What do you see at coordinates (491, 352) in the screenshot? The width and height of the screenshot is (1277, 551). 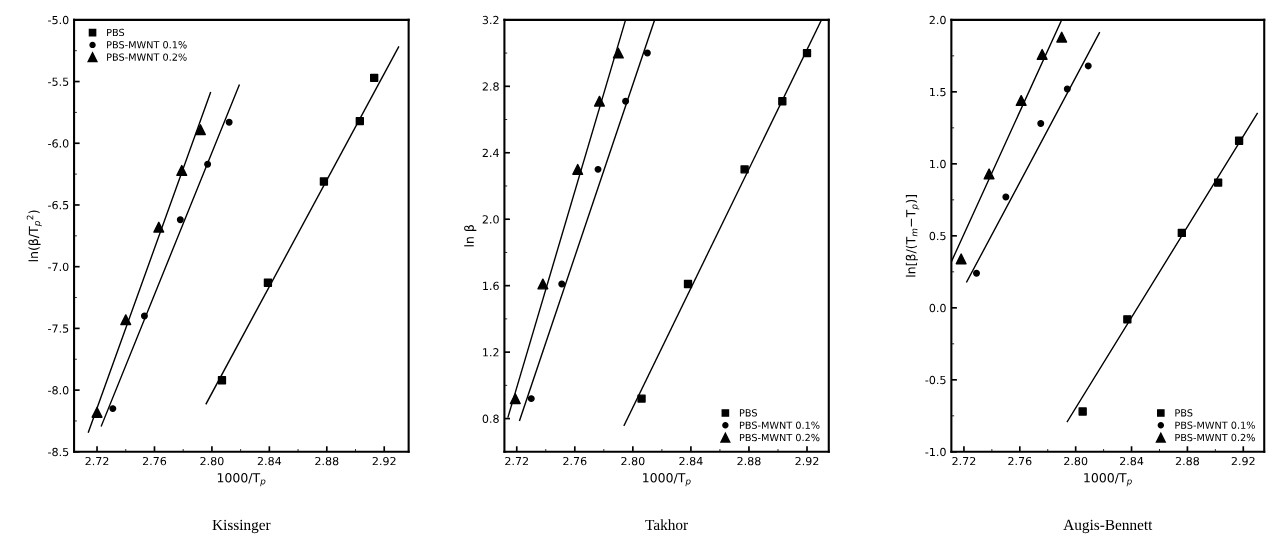 I see `y-tick-label: 1.2` at bounding box center [491, 352].